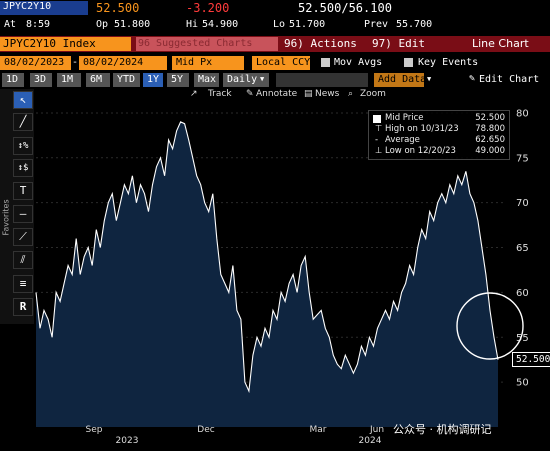 The width and height of the screenshot is (550, 451). What do you see at coordinates (377, 119) in the screenshot?
I see `legend-swatch` at bounding box center [377, 119].